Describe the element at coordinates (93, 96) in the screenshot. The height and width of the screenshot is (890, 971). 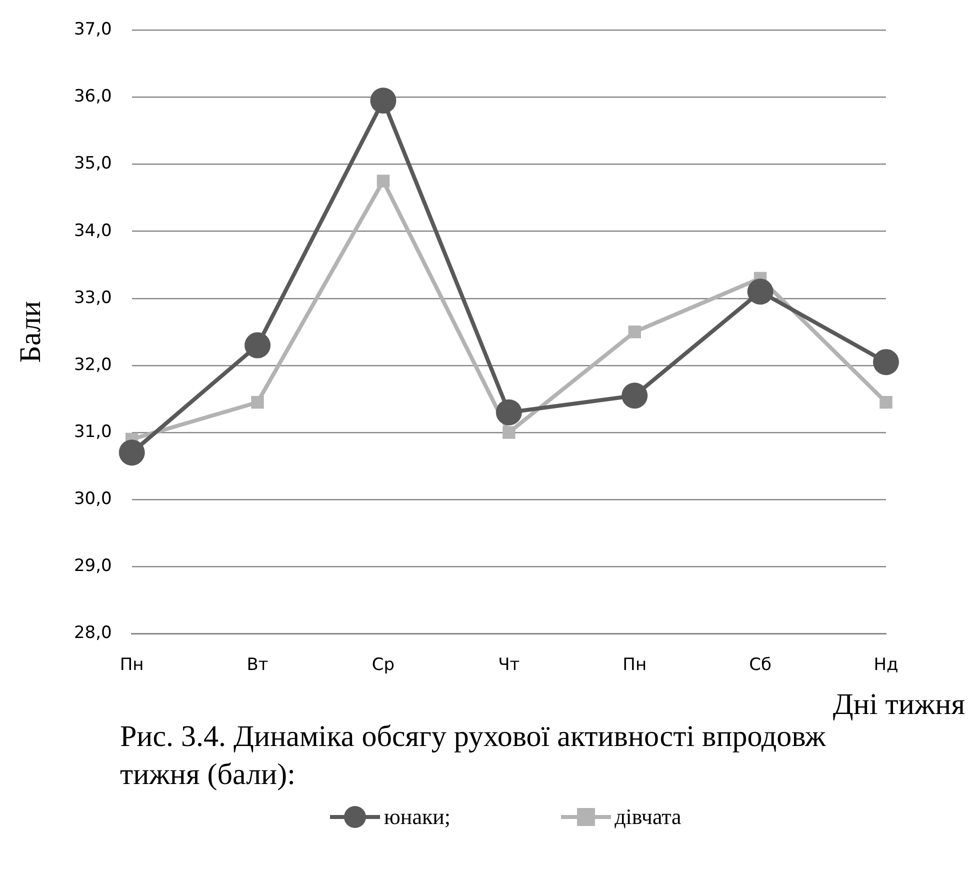
I see `y-tick-label: 36,0` at that location.